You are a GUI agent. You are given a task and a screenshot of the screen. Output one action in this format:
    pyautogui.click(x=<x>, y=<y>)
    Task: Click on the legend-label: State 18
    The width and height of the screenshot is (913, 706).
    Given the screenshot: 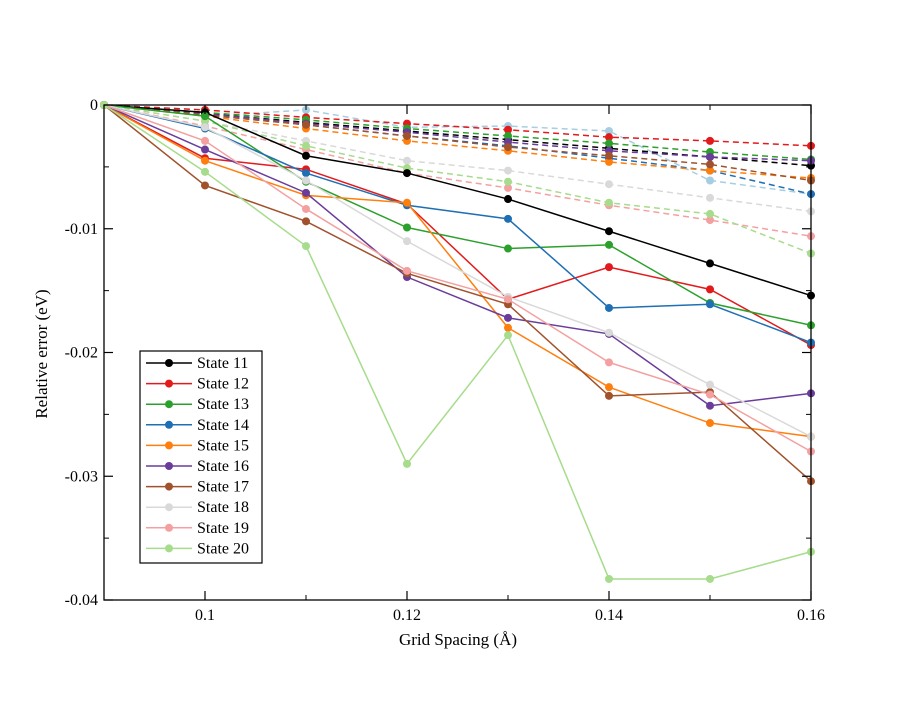 What is the action you would take?
    pyautogui.click(x=223, y=507)
    